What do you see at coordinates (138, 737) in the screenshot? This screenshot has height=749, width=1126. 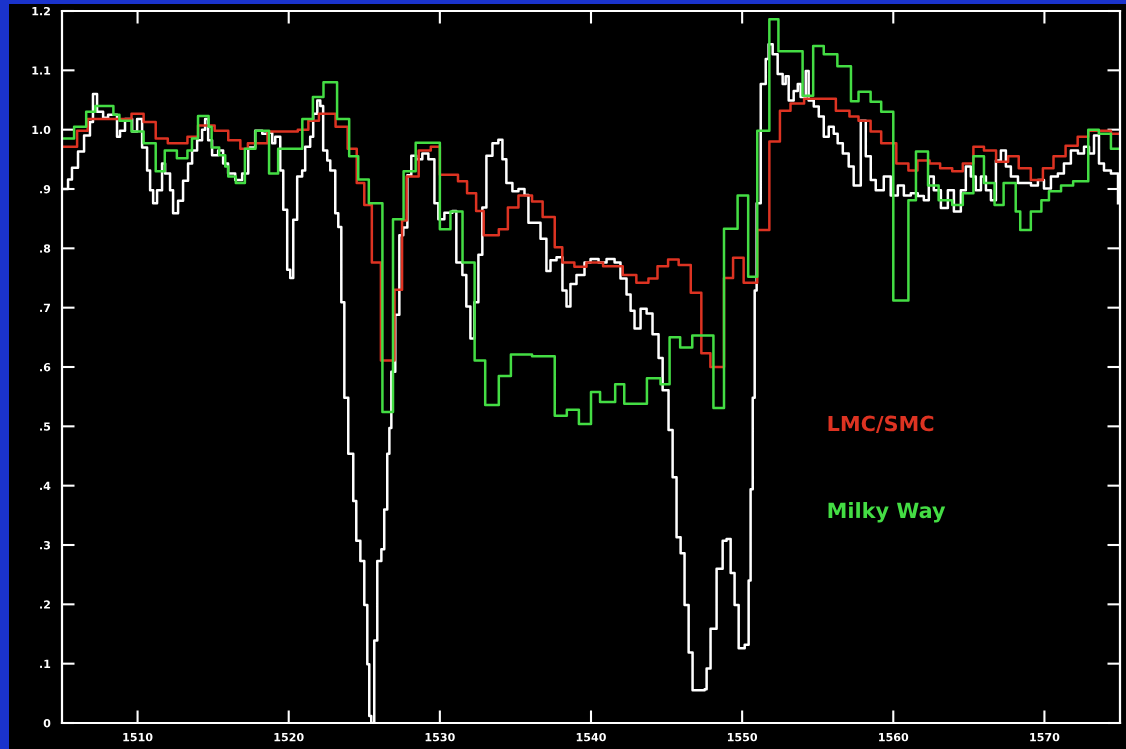 I see `x-tick-label: 1510` at bounding box center [138, 737].